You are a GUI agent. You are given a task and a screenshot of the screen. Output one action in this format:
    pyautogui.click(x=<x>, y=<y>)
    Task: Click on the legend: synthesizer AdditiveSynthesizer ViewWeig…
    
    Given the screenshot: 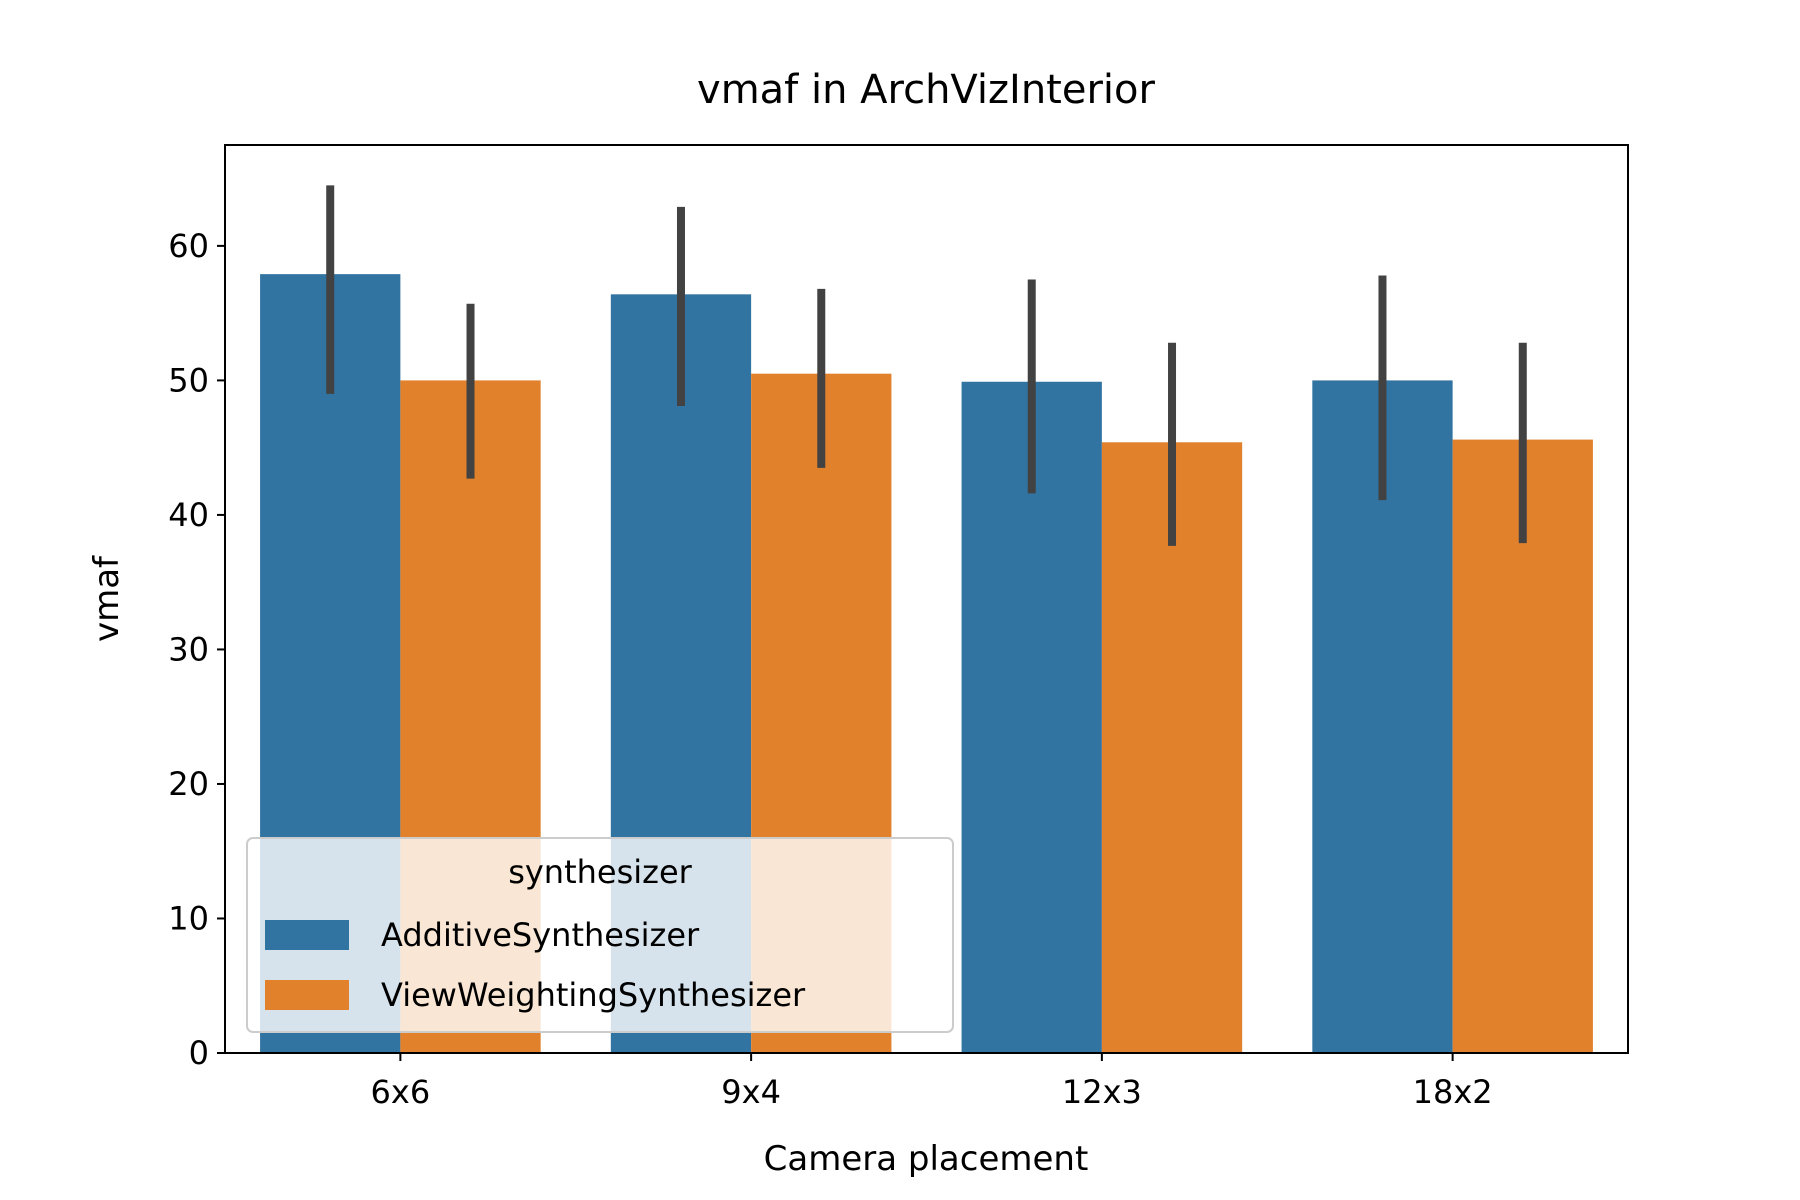 What is the action you would take?
    pyautogui.click(x=600, y=935)
    